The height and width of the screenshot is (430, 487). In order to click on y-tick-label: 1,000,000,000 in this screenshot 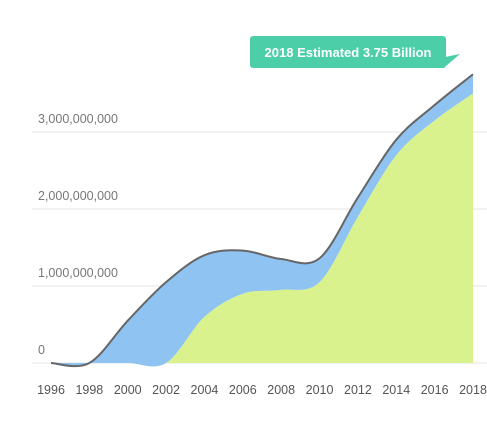, I will do `click(78, 273)`.